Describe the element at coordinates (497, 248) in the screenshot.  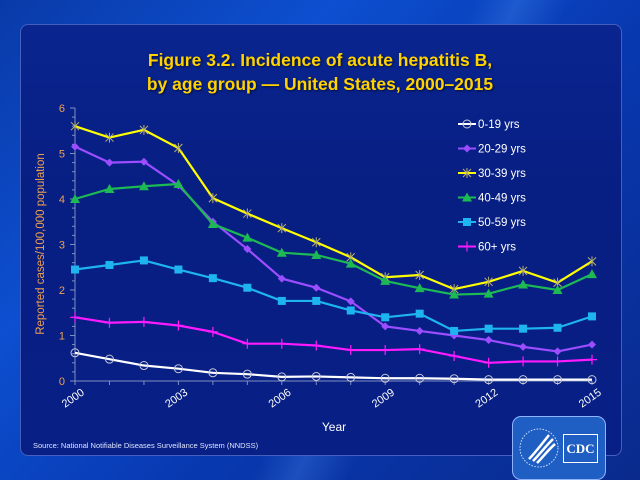
I see `legend-label: 60+ yrs` at that location.